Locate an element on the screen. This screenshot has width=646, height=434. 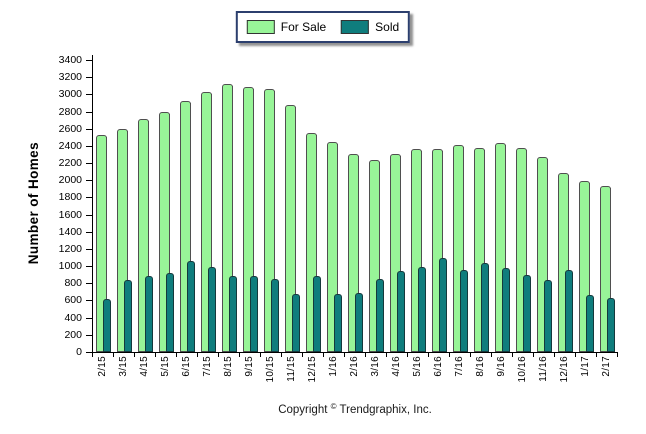
x-axis-label: 6/16 is located at coordinates (438, 366).